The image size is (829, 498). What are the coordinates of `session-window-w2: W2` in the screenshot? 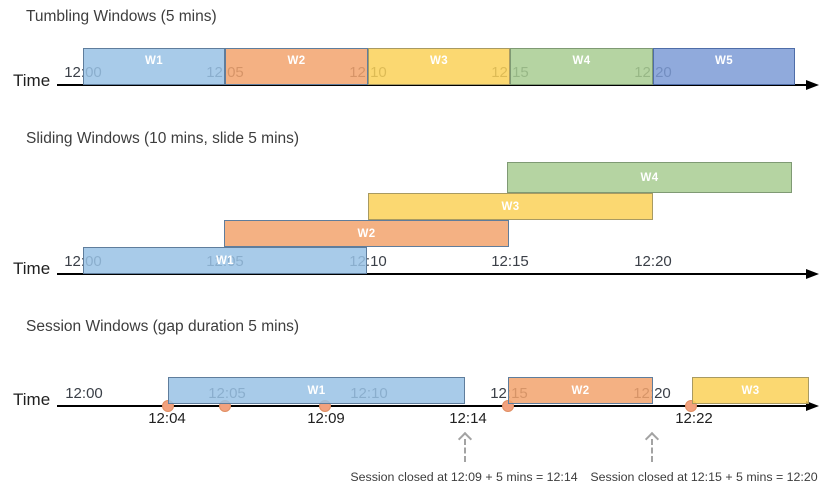 It's located at (580, 390).